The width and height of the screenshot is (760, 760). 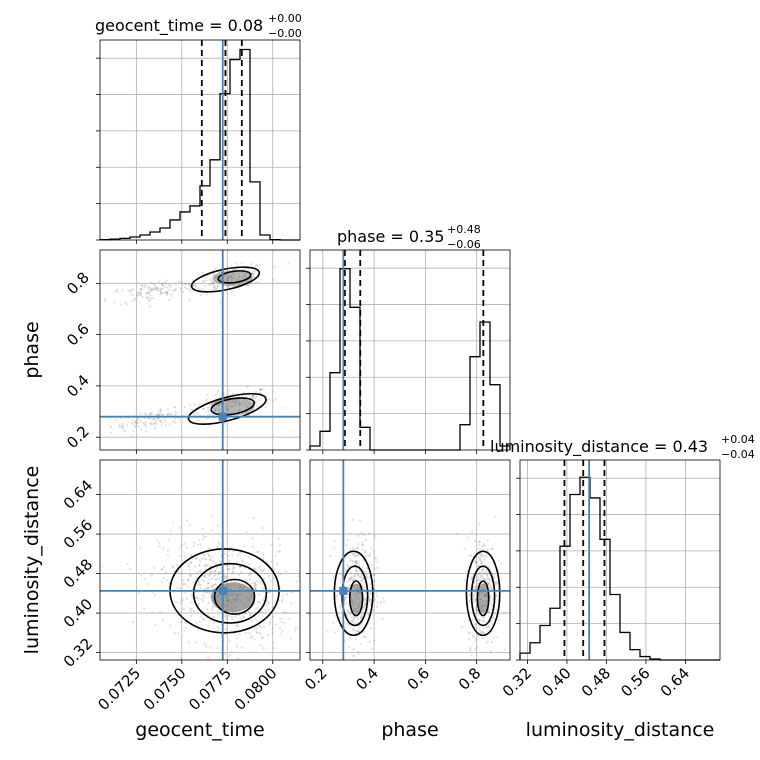 What do you see at coordinates (464, 244) in the screenshot?
I see `title-phase-minus: −0.06` at bounding box center [464, 244].